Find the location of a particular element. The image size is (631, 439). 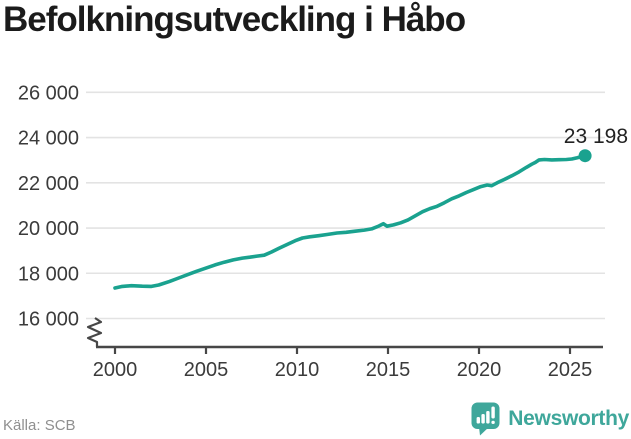

x-tick-label: 2010 is located at coordinates (297, 370).